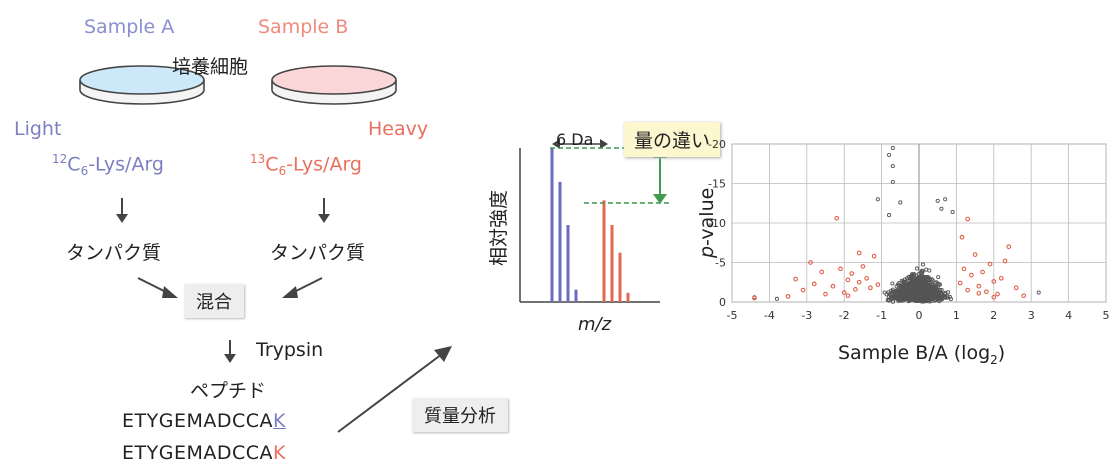 This screenshot has width=1120, height=472. What do you see at coordinates (732, 315) in the screenshot?
I see `x-tick-label: -5` at bounding box center [732, 315].